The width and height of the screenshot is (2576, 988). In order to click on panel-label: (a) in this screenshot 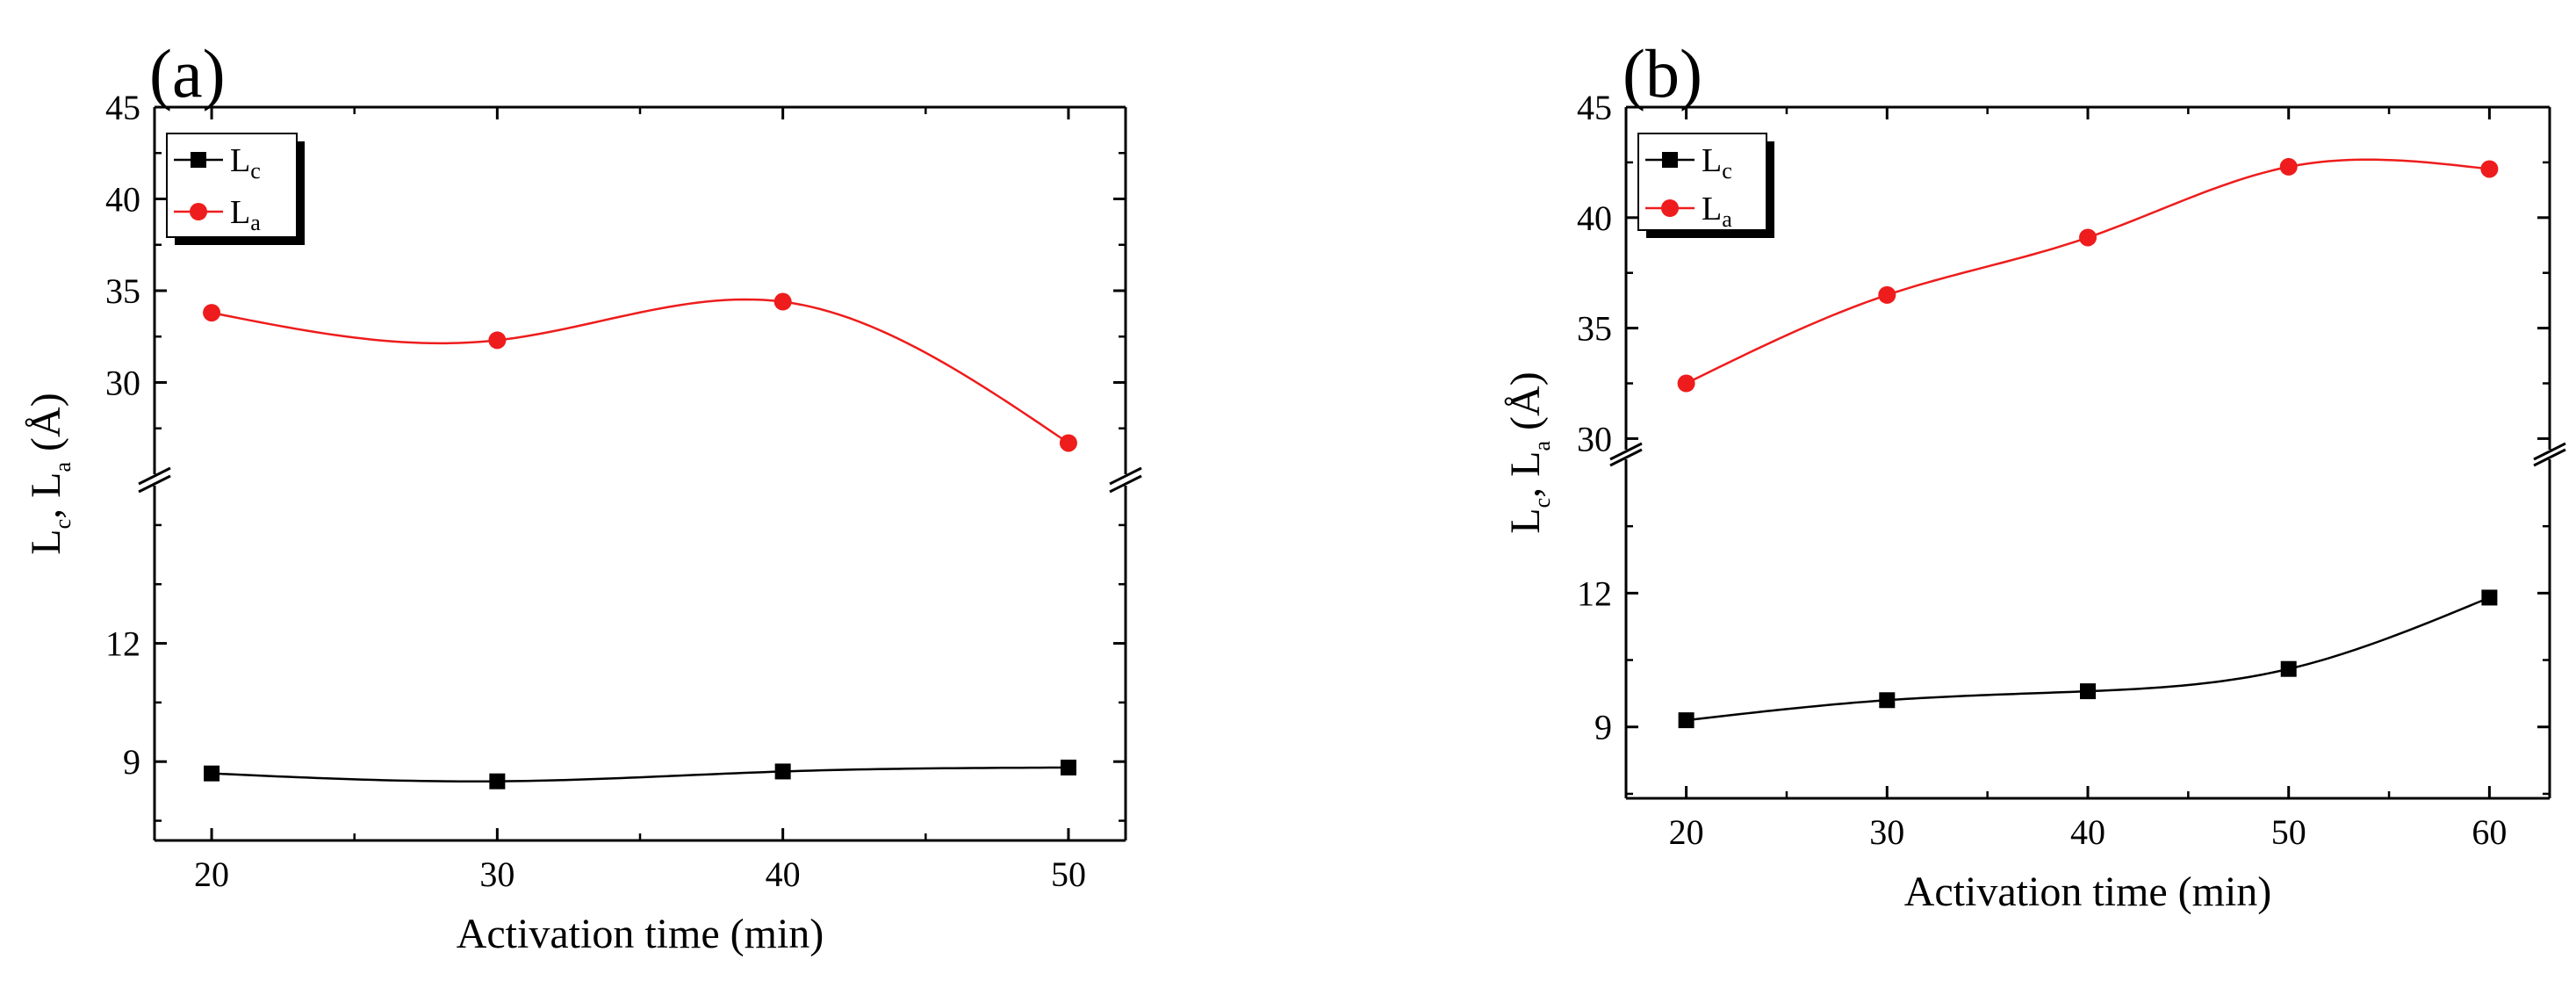, I will do `click(187, 73)`.